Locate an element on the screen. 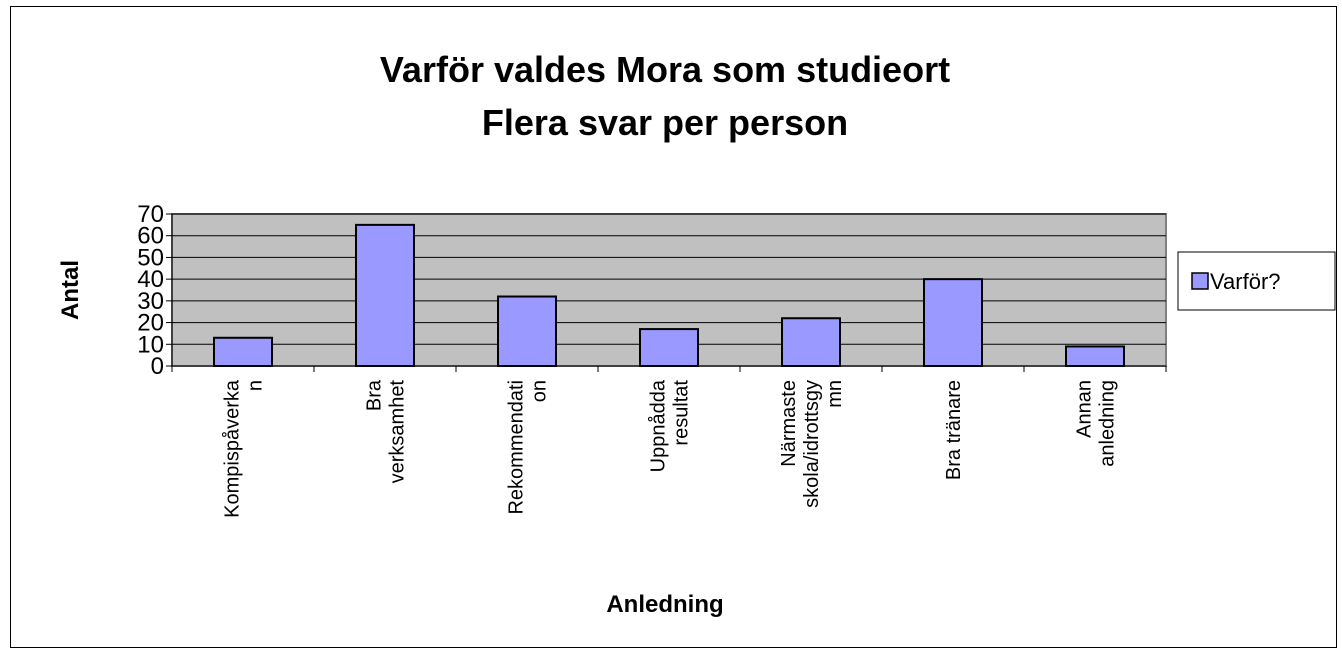 The height and width of the screenshot is (654, 1342). y-tick-label: 40 is located at coordinates (150, 279).